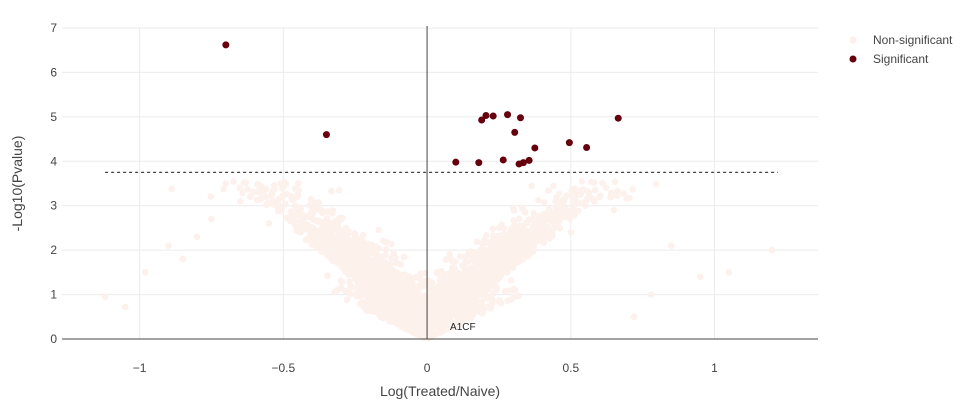 The image size is (979, 400). Describe the element at coordinates (463, 327) in the screenshot. I see `annotations: A1CF` at that location.